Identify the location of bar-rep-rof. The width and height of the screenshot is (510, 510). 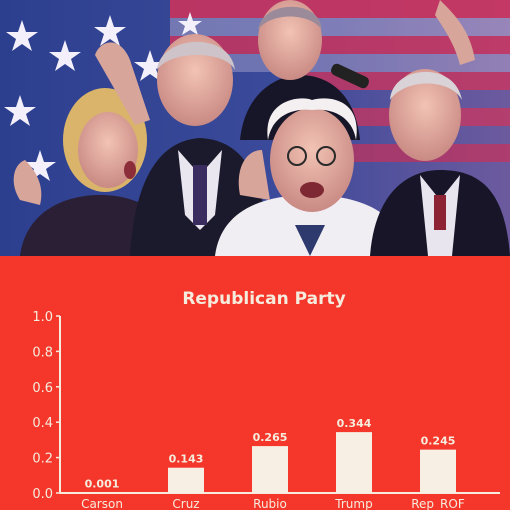
(438, 471).